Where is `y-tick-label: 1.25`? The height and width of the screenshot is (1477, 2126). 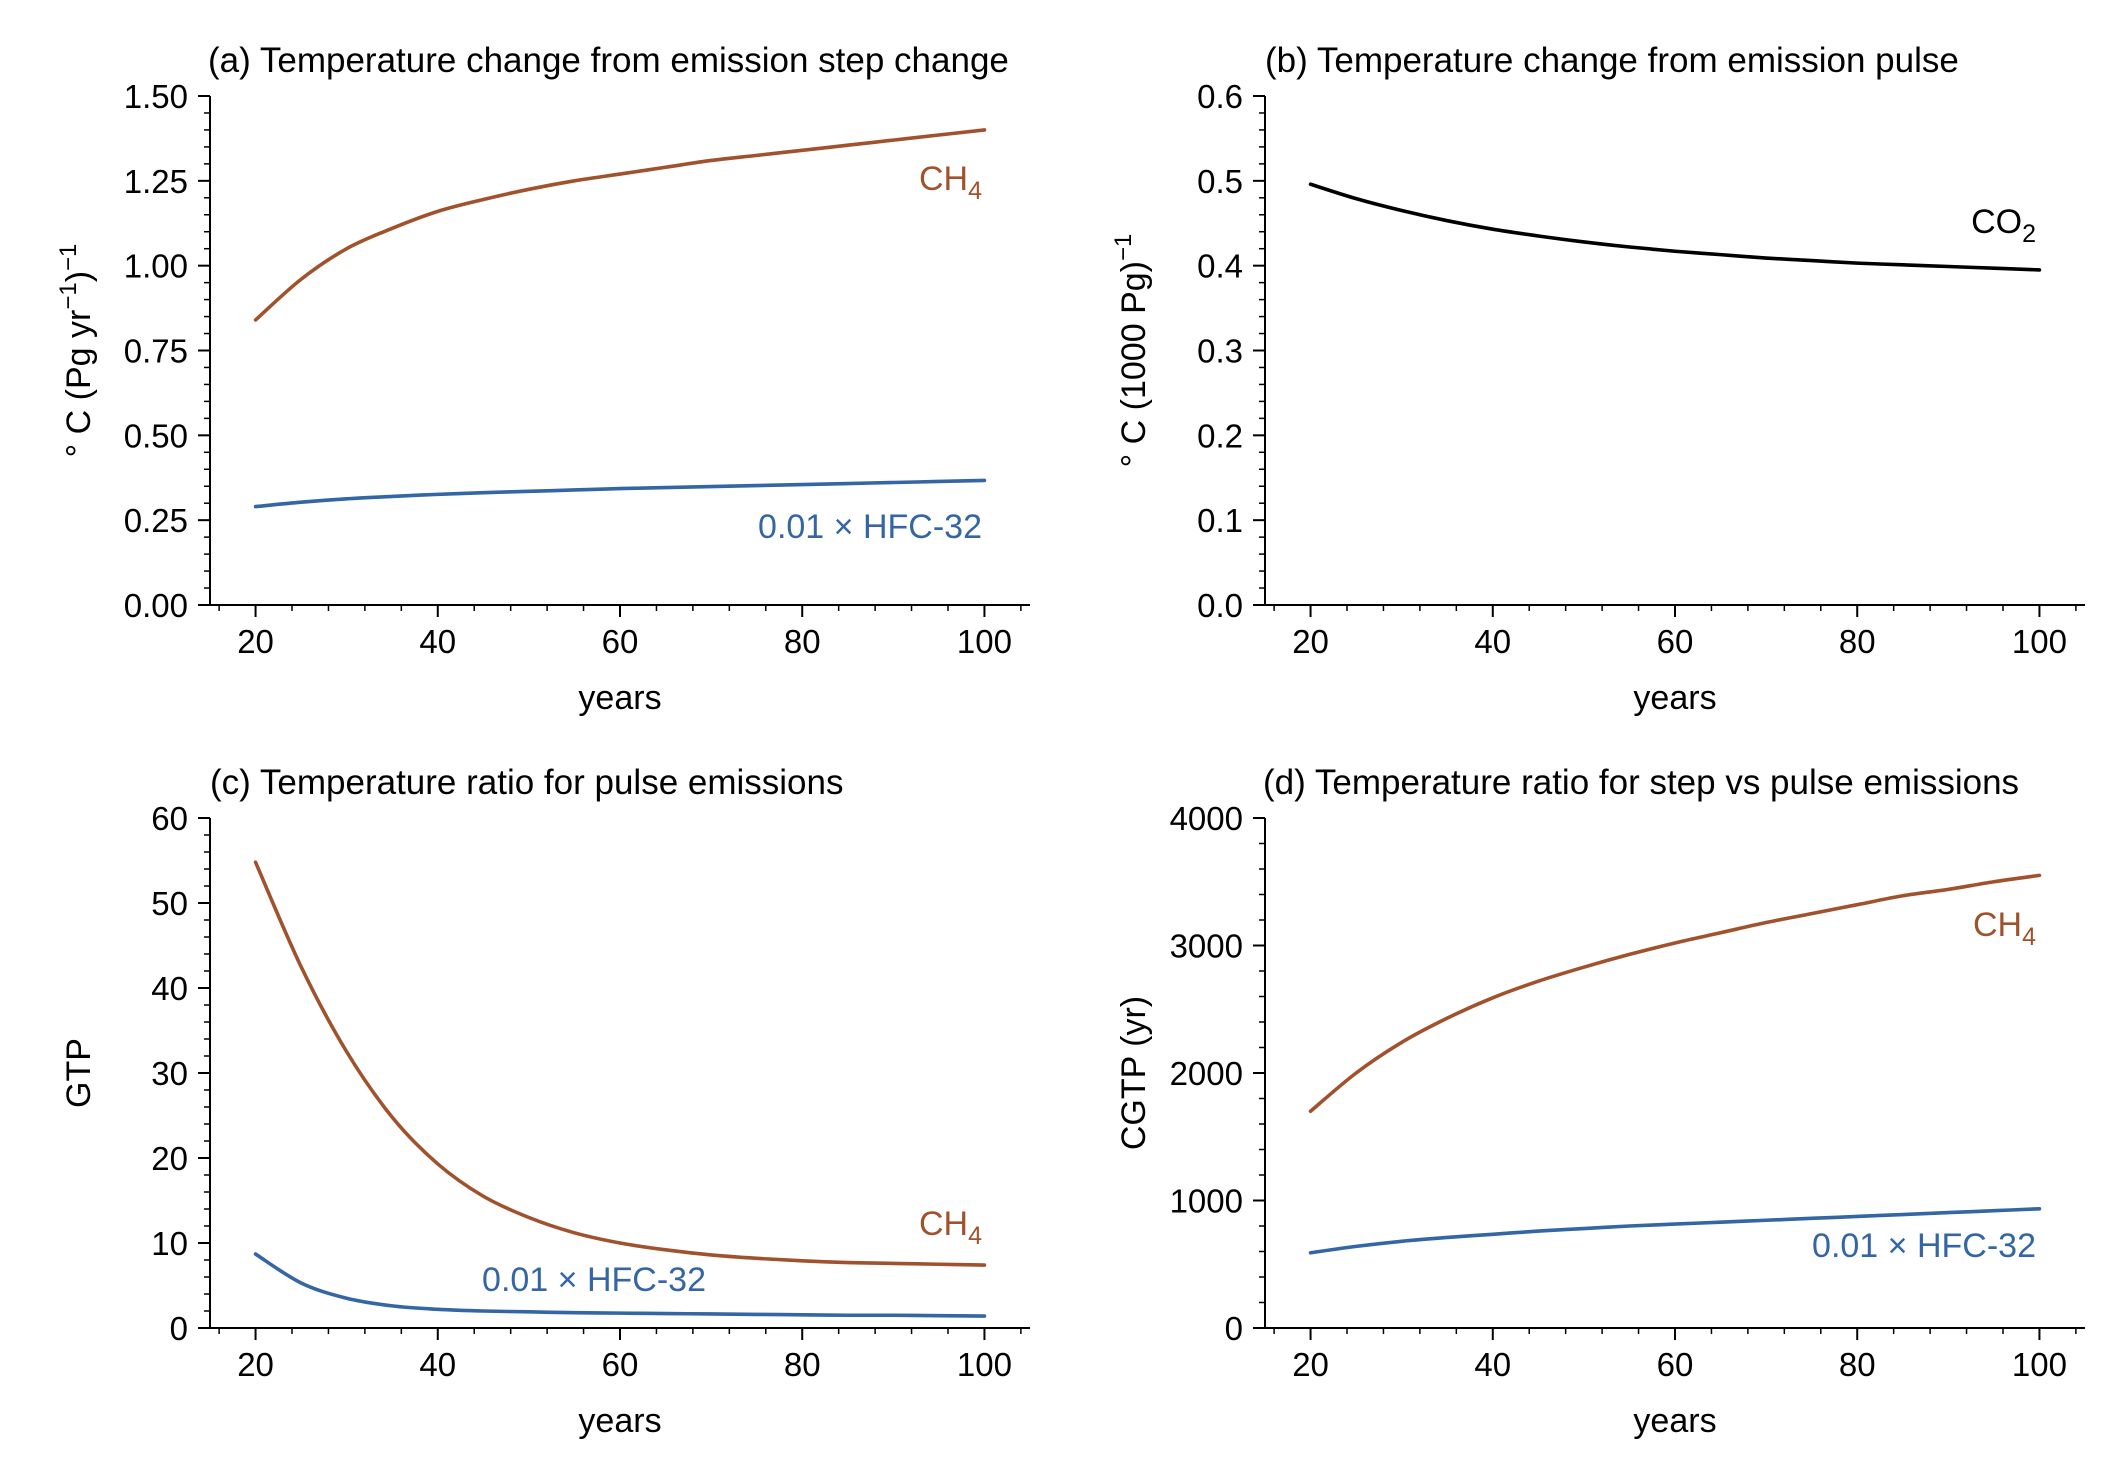 y-tick-label: 1.25 is located at coordinates (156, 181).